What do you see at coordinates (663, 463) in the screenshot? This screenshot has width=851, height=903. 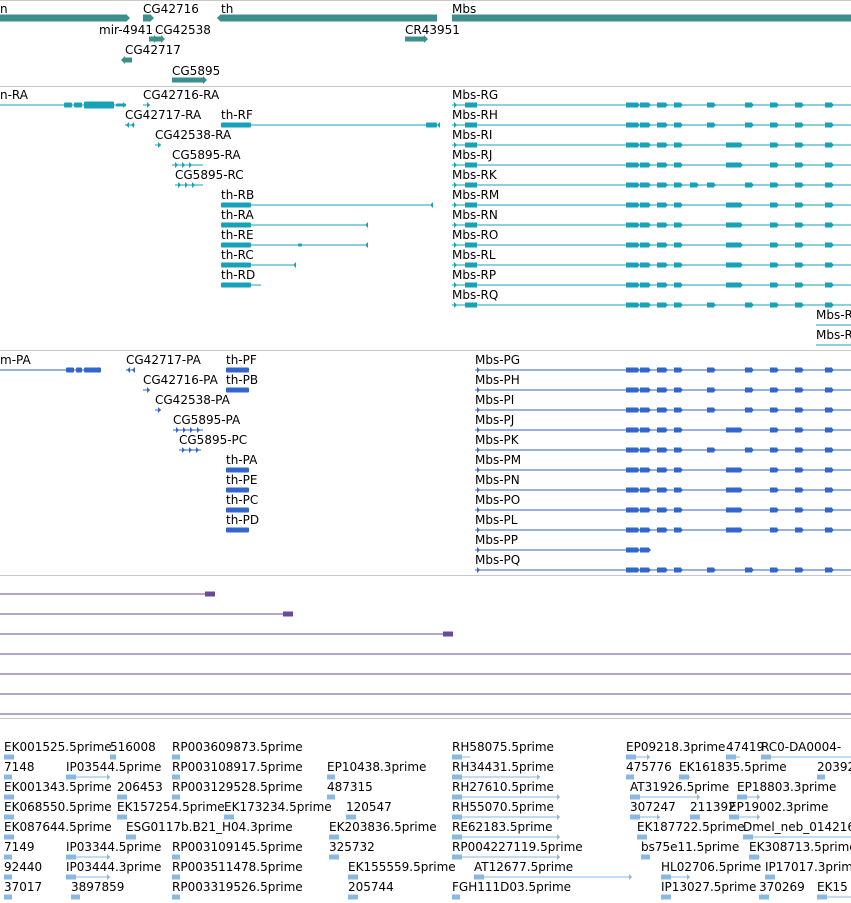 I see `proteins-feature: Mbs-PM` at bounding box center [663, 463].